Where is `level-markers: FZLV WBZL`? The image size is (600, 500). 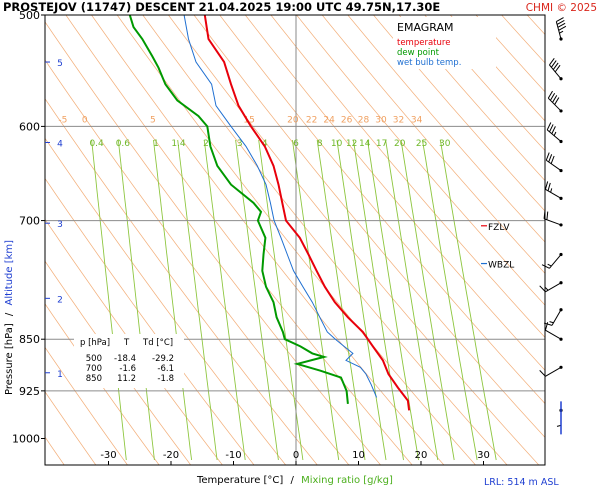
level-markers: FZLV WBZL is located at coordinates (497, 247).